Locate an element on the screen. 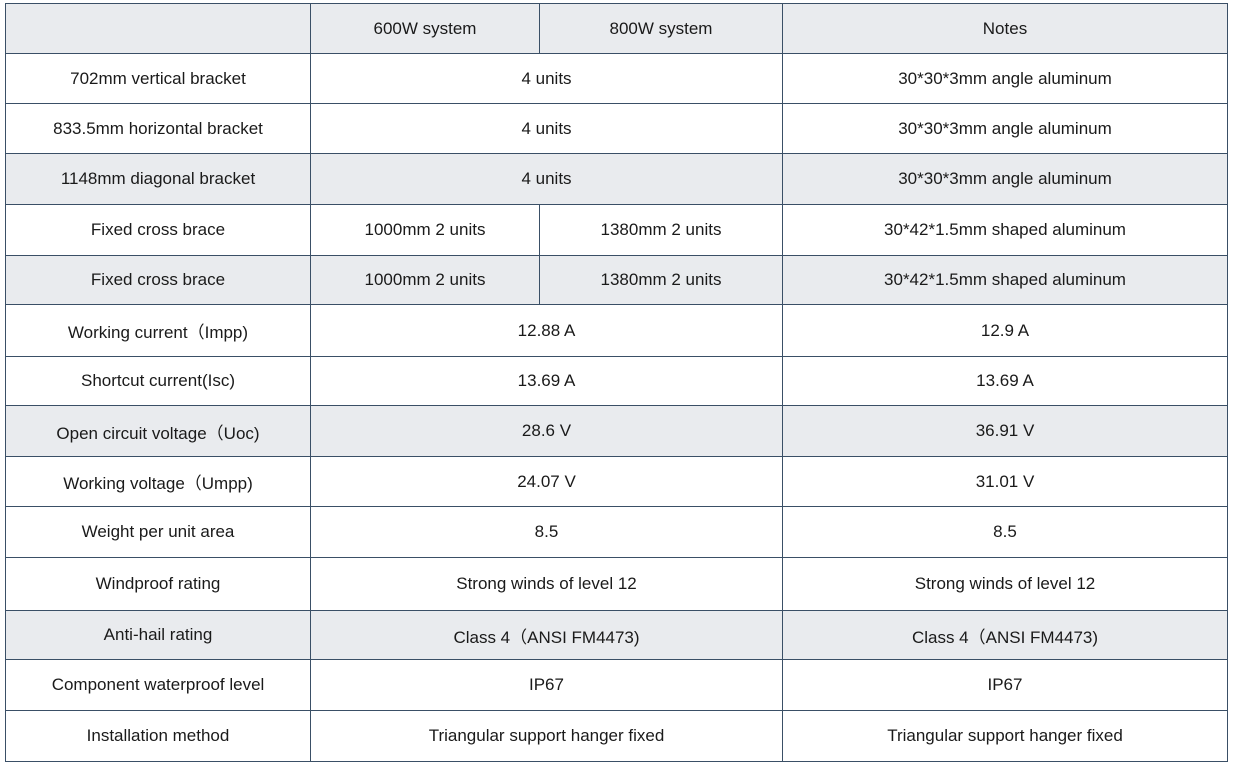 This screenshot has width=1233, height=765. table-row: Working current（Impp) 12.88 A 12.9 A is located at coordinates (616, 330).